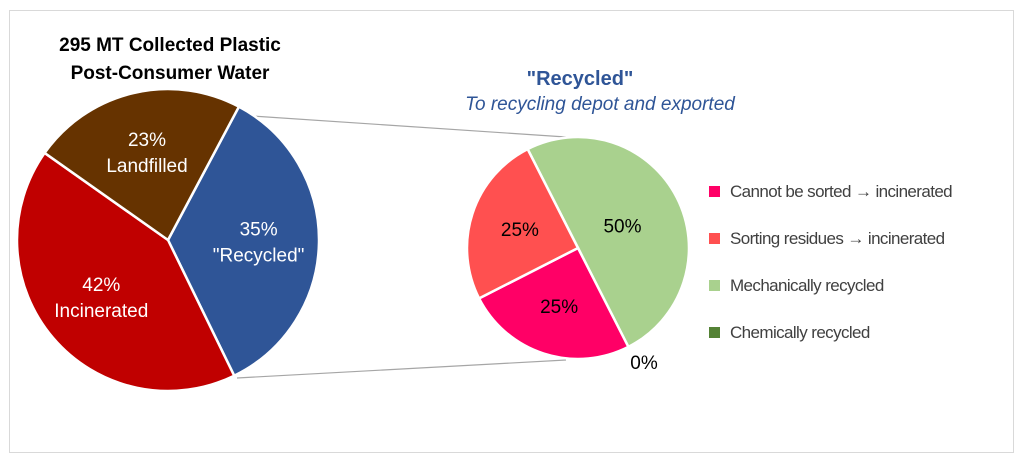 This screenshot has height=464, width=1024. What do you see at coordinates (401, 369) in the screenshot?
I see `connector-line-bottom` at bounding box center [401, 369].